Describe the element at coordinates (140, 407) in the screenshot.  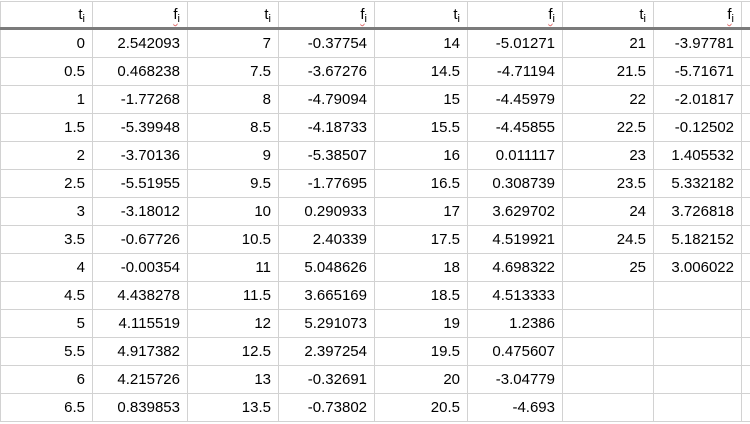
I see `f-cell: 0.839853` at that location.